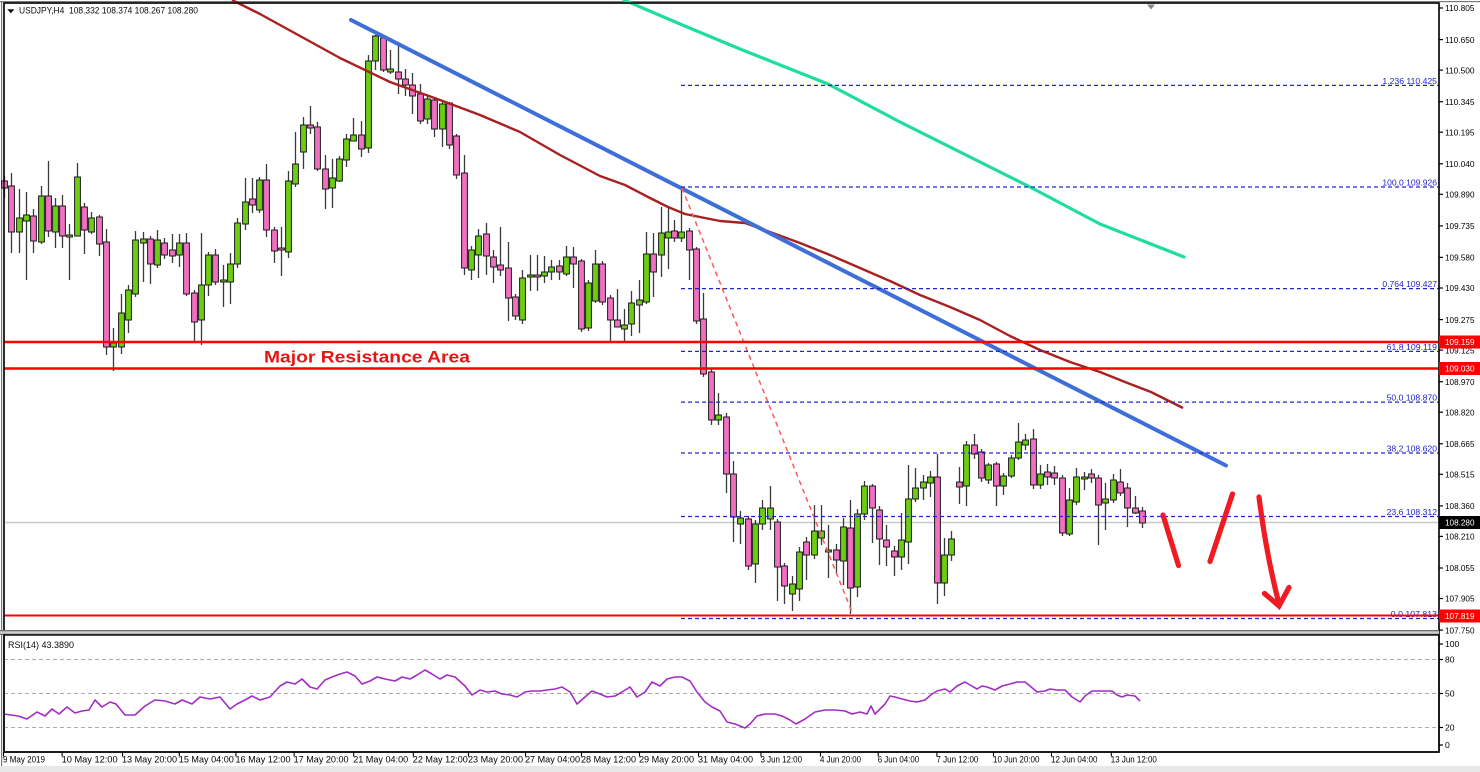 This screenshot has height=772, width=1480. Describe the element at coordinates (1460, 226) in the screenshot. I see `svg-text: 109.735` at that location.